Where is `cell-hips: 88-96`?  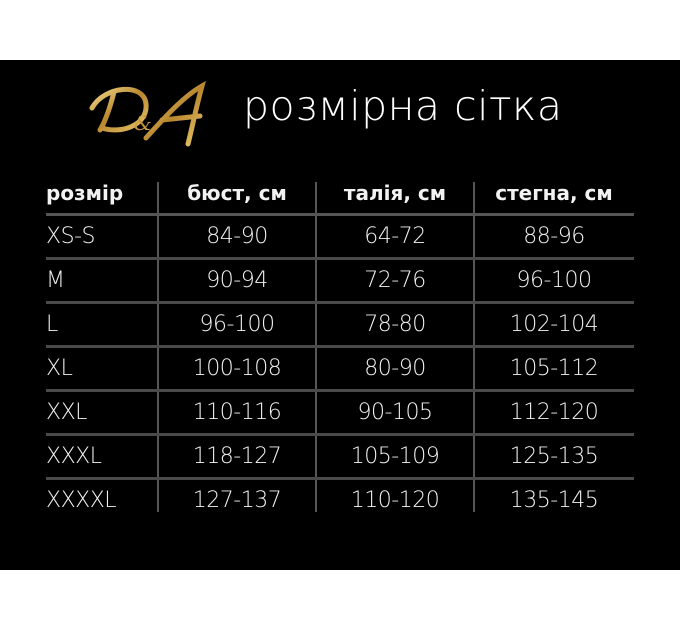
cell-hips: 88-96 is located at coordinates (554, 236).